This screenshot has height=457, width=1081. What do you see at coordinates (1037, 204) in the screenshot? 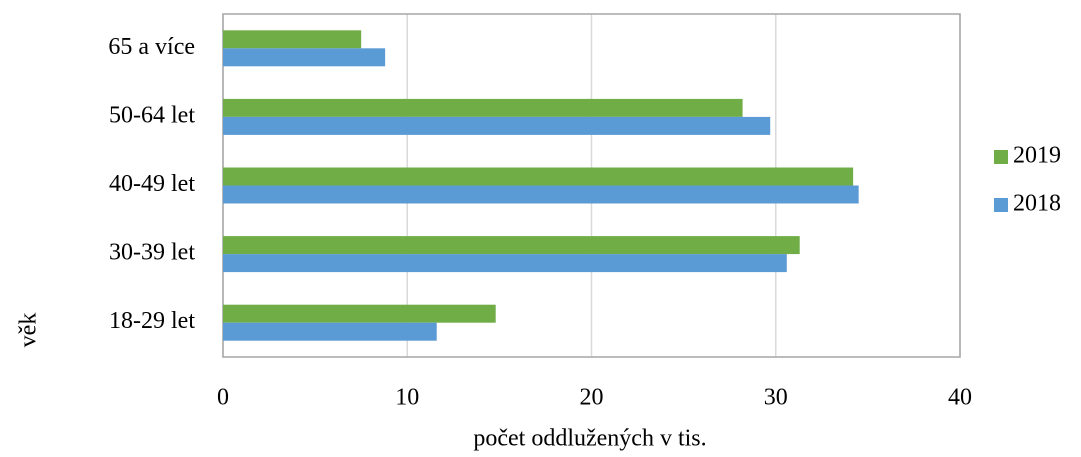
I see `legend-label: 2018` at bounding box center [1037, 204].